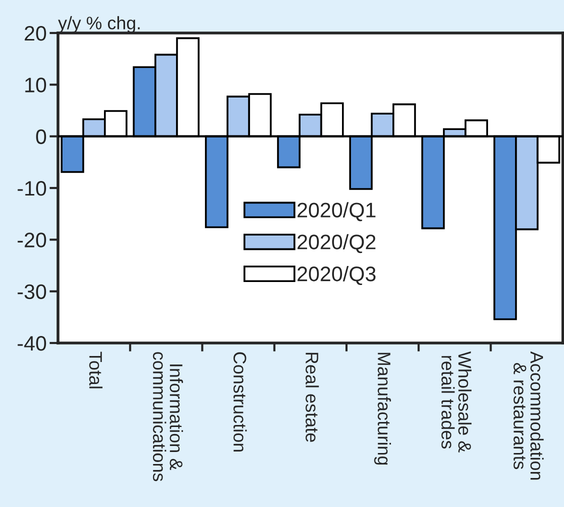 This screenshot has width=564, height=507. What do you see at coordinates (35, 85) in the screenshot?
I see `y-tick-label: 10` at bounding box center [35, 85].